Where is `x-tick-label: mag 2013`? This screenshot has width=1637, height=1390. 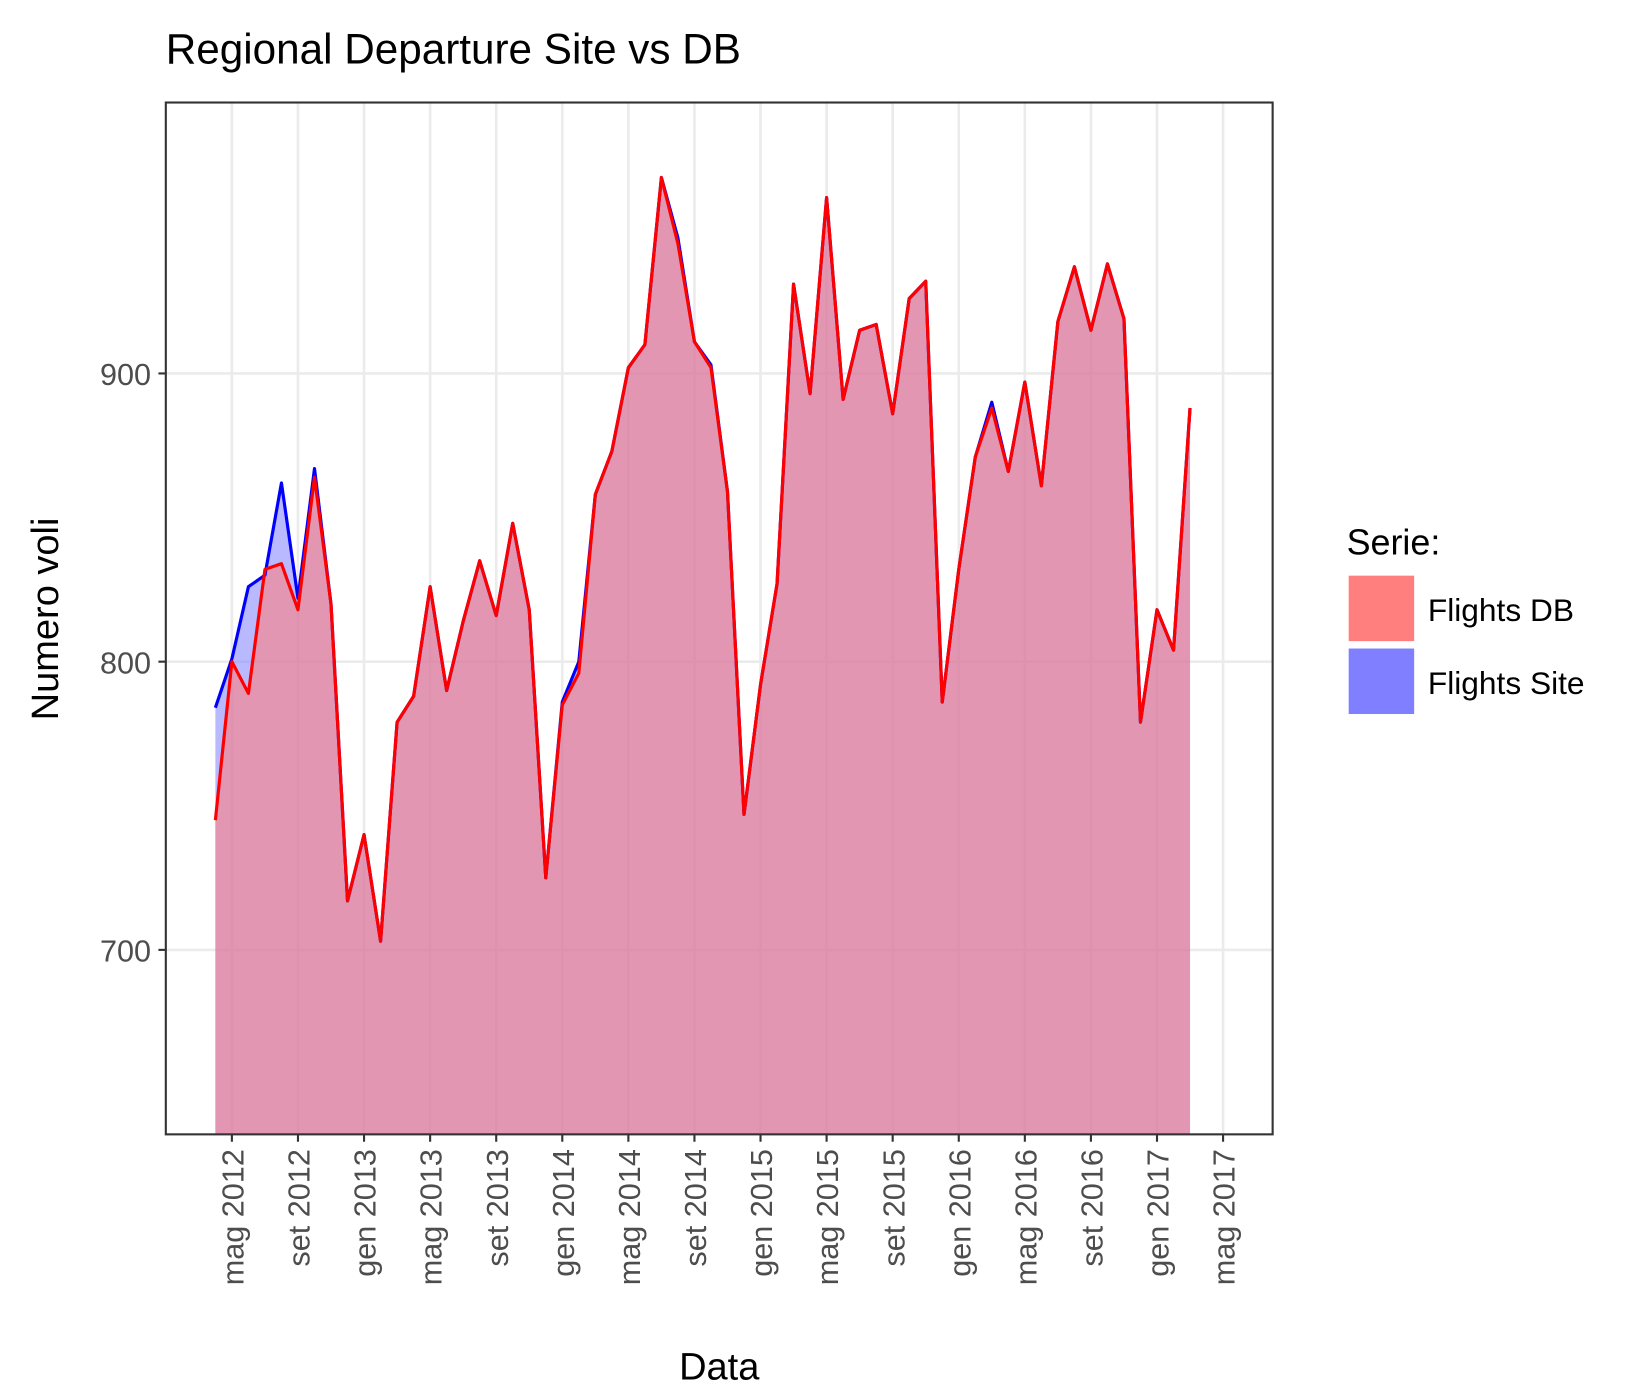 x-tick-label: mag 2013 is located at coordinates (432, 1217).